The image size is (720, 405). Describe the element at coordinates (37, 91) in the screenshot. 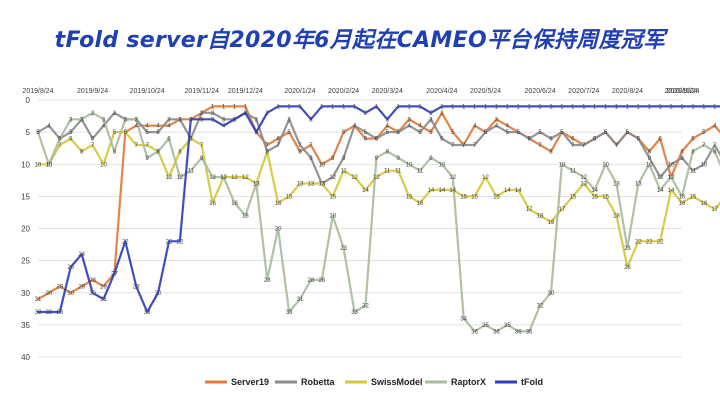

I see `x-tick-label: 2019/8/24` at that location.